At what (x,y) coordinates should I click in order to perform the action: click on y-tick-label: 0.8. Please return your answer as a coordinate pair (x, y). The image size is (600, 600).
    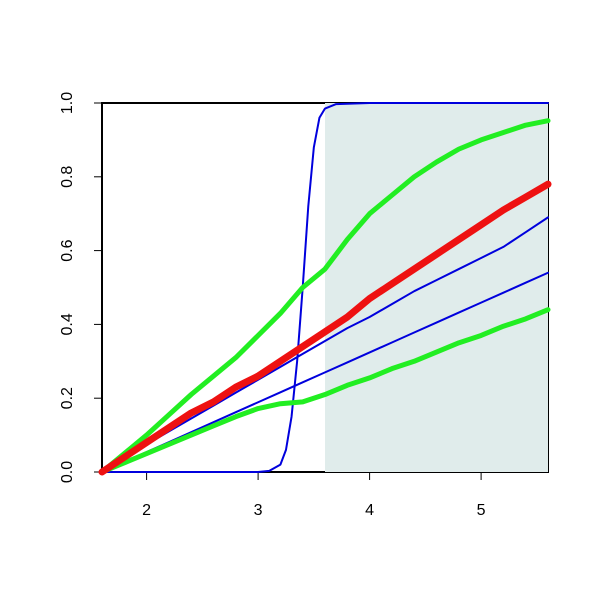
    Looking at the image, I should click on (67, 177).